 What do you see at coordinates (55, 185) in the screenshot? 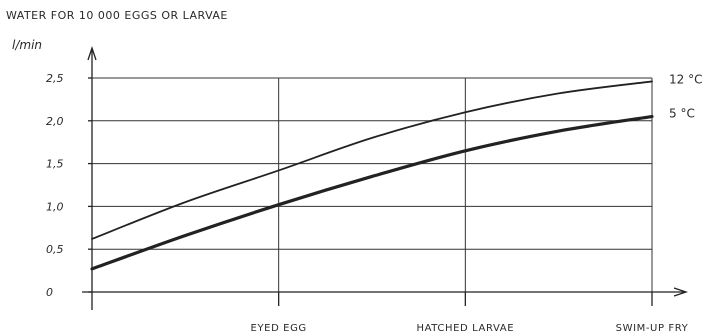
I see `y-tick-labels: 0 0,5 1,0 1,5 2,0 2,5` at bounding box center [55, 185].